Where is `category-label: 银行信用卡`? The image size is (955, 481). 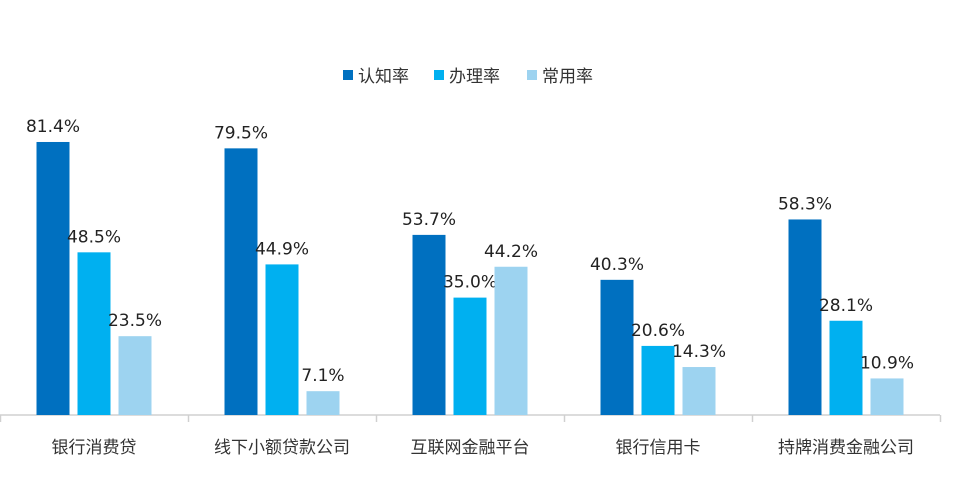 category-label: 银行信用卡 is located at coordinates (658, 448).